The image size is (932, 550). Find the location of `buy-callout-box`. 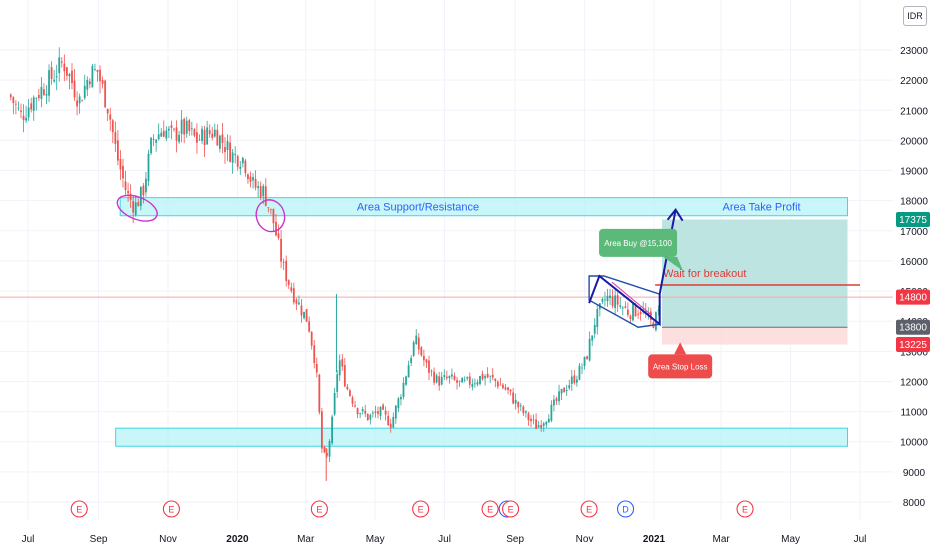

buy-callout-box is located at coordinates (638, 242).